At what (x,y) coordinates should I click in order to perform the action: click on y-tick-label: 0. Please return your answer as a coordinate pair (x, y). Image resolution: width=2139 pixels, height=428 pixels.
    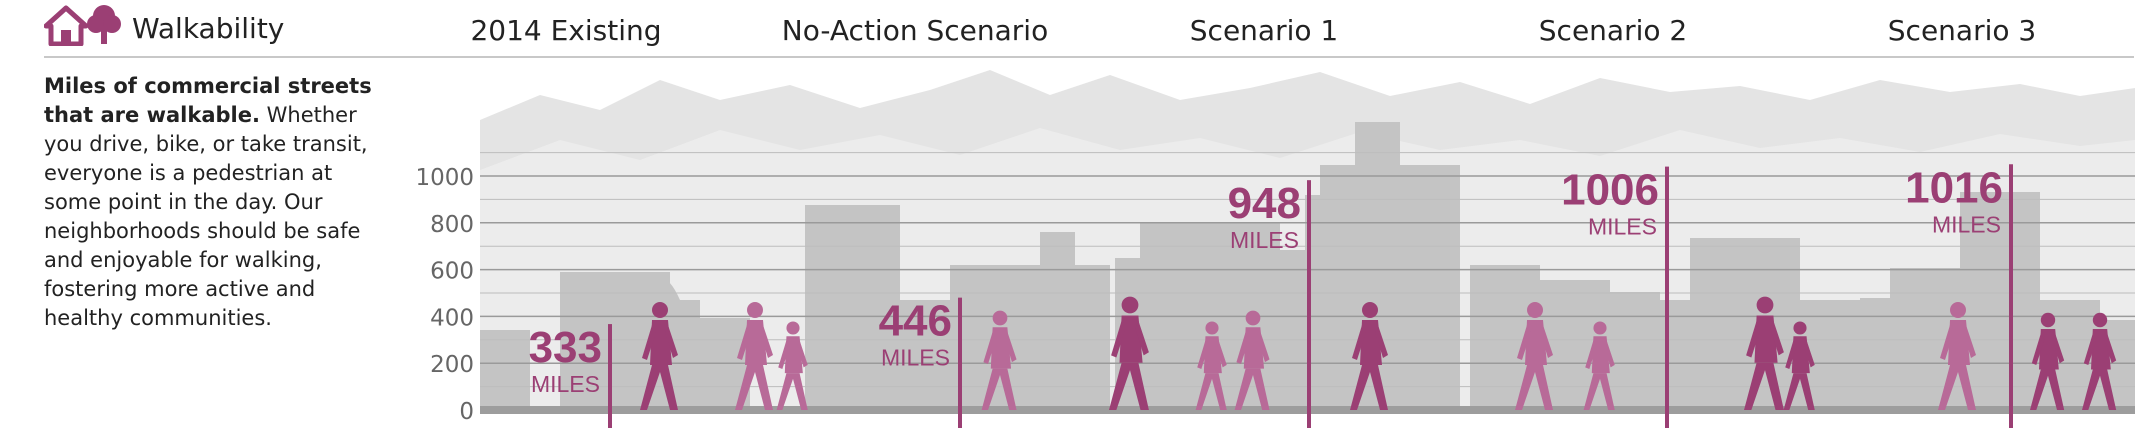
    Looking at the image, I should click on (466, 412).